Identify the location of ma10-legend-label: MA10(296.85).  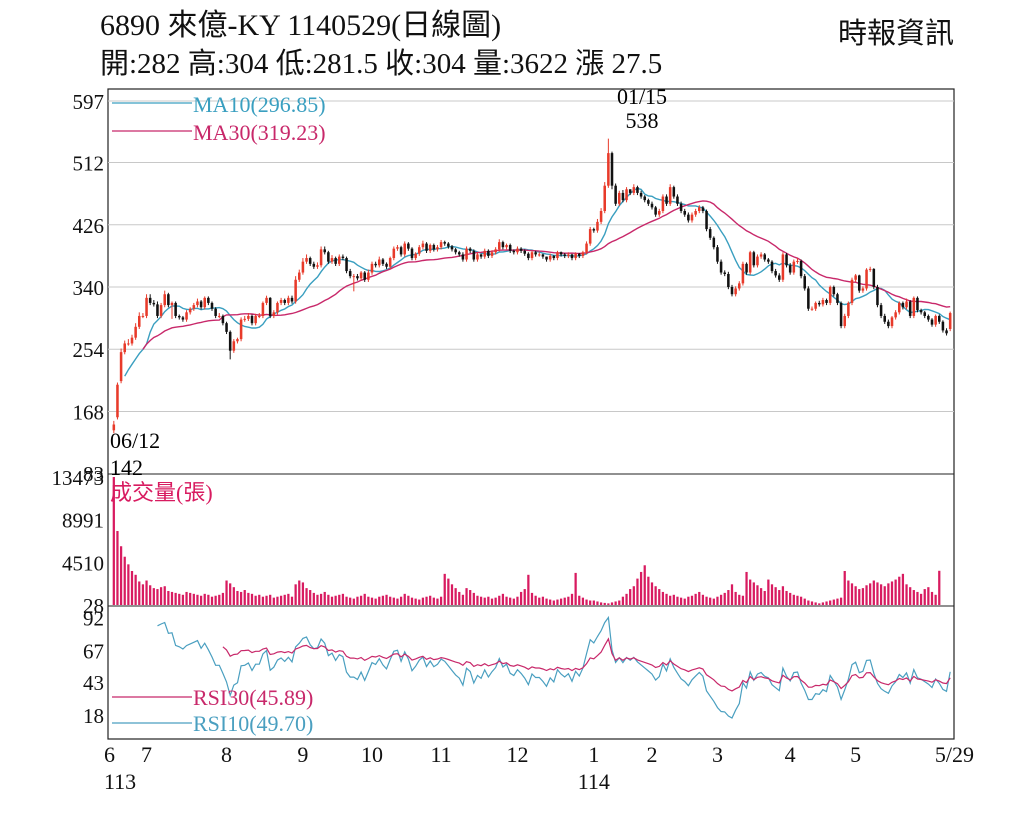
(259, 104).